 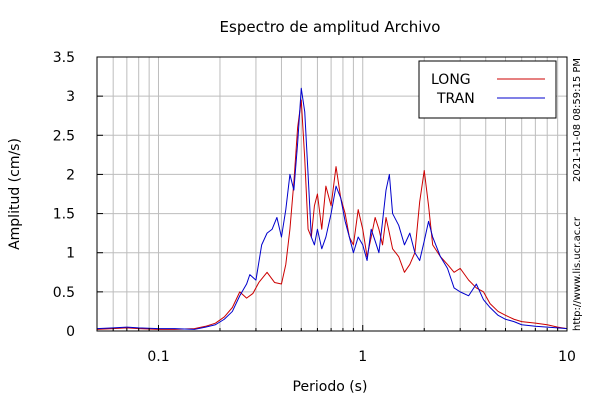 What do you see at coordinates (64, 293) in the screenshot?
I see `y-tick-label: 0.5` at bounding box center [64, 293].